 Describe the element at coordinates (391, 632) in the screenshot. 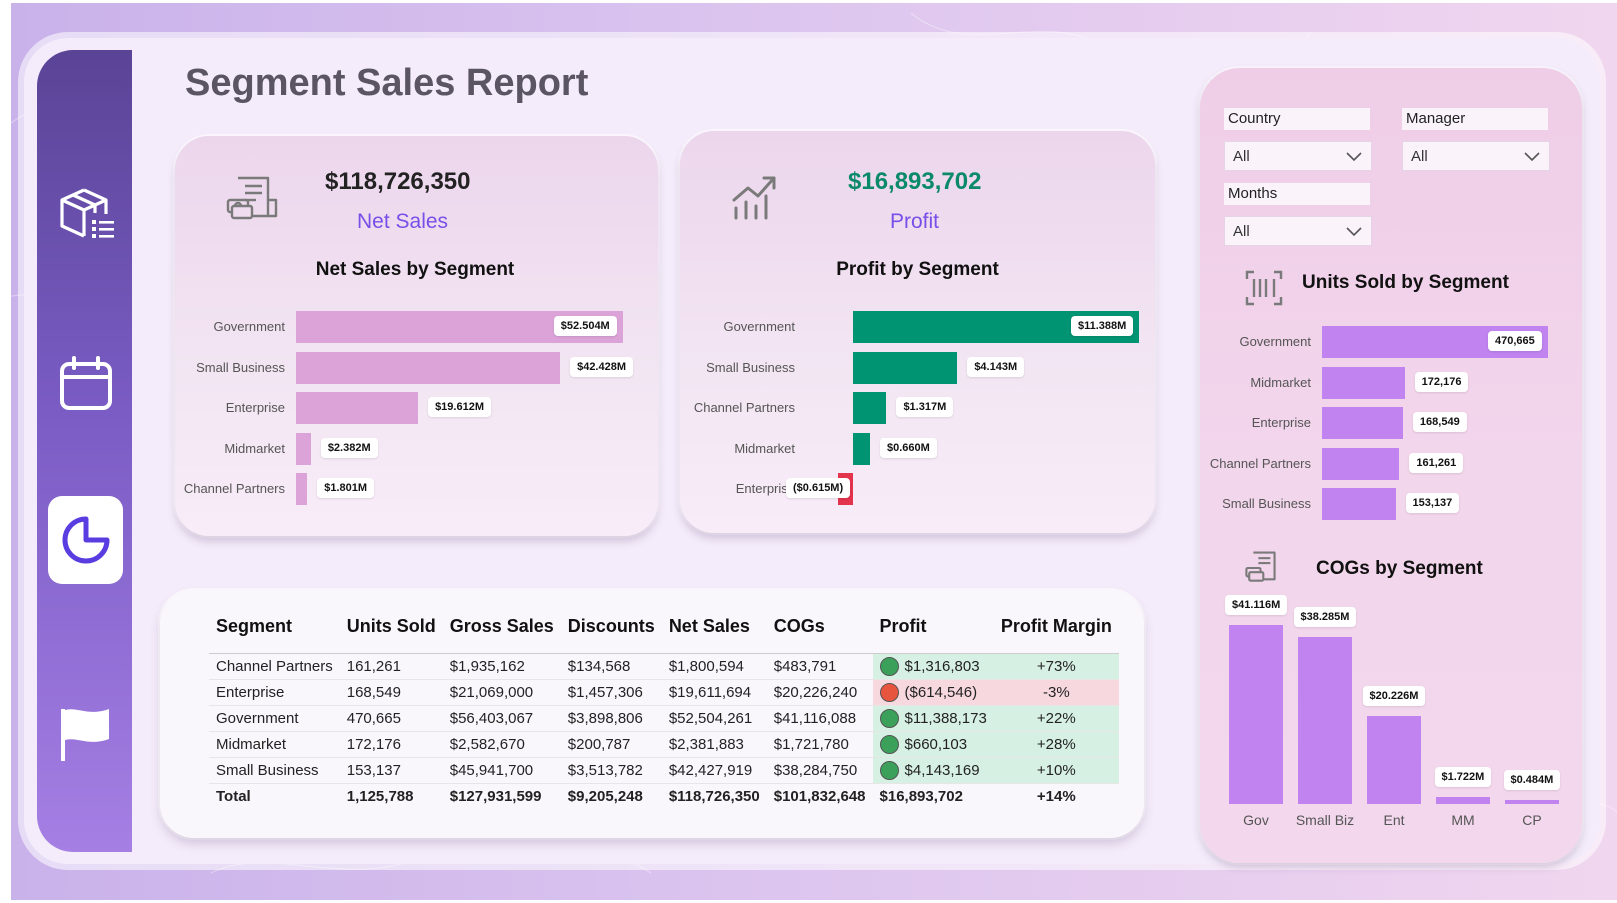

I see `header-units-sold: Units Sold` at that location.